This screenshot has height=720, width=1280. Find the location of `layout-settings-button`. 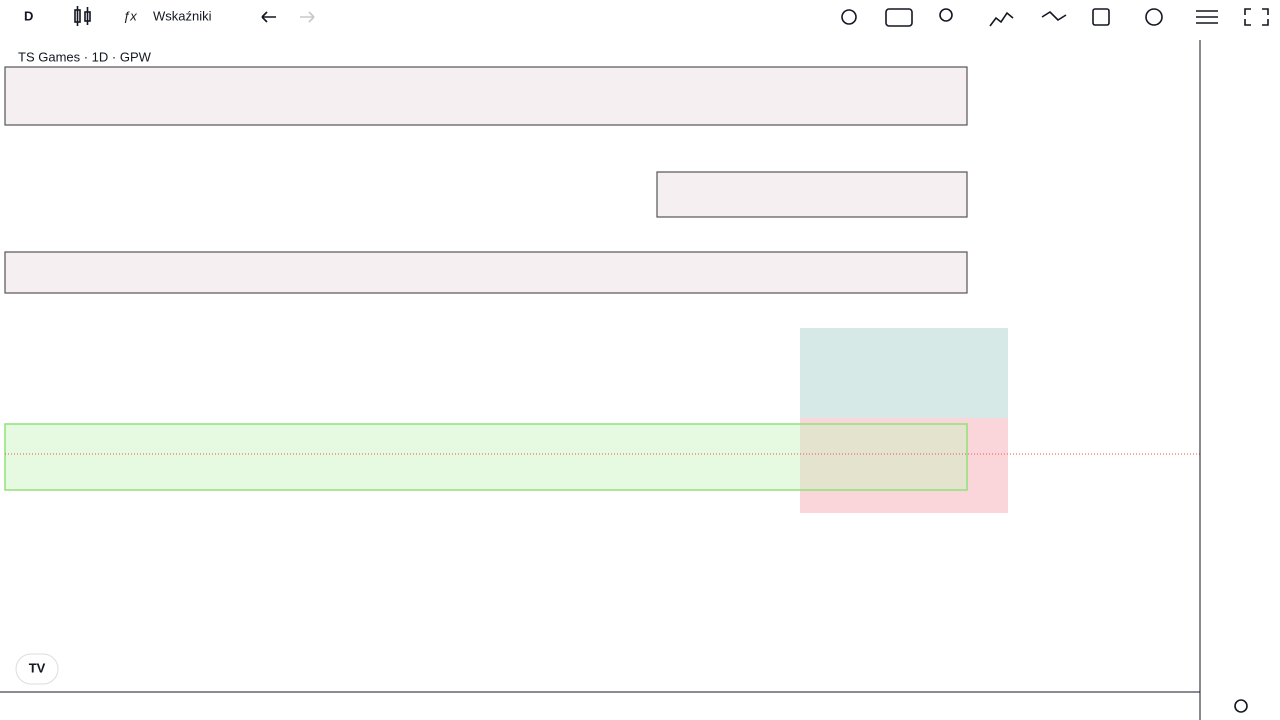

layout-settings-button is located at coordinates (1207, 17).